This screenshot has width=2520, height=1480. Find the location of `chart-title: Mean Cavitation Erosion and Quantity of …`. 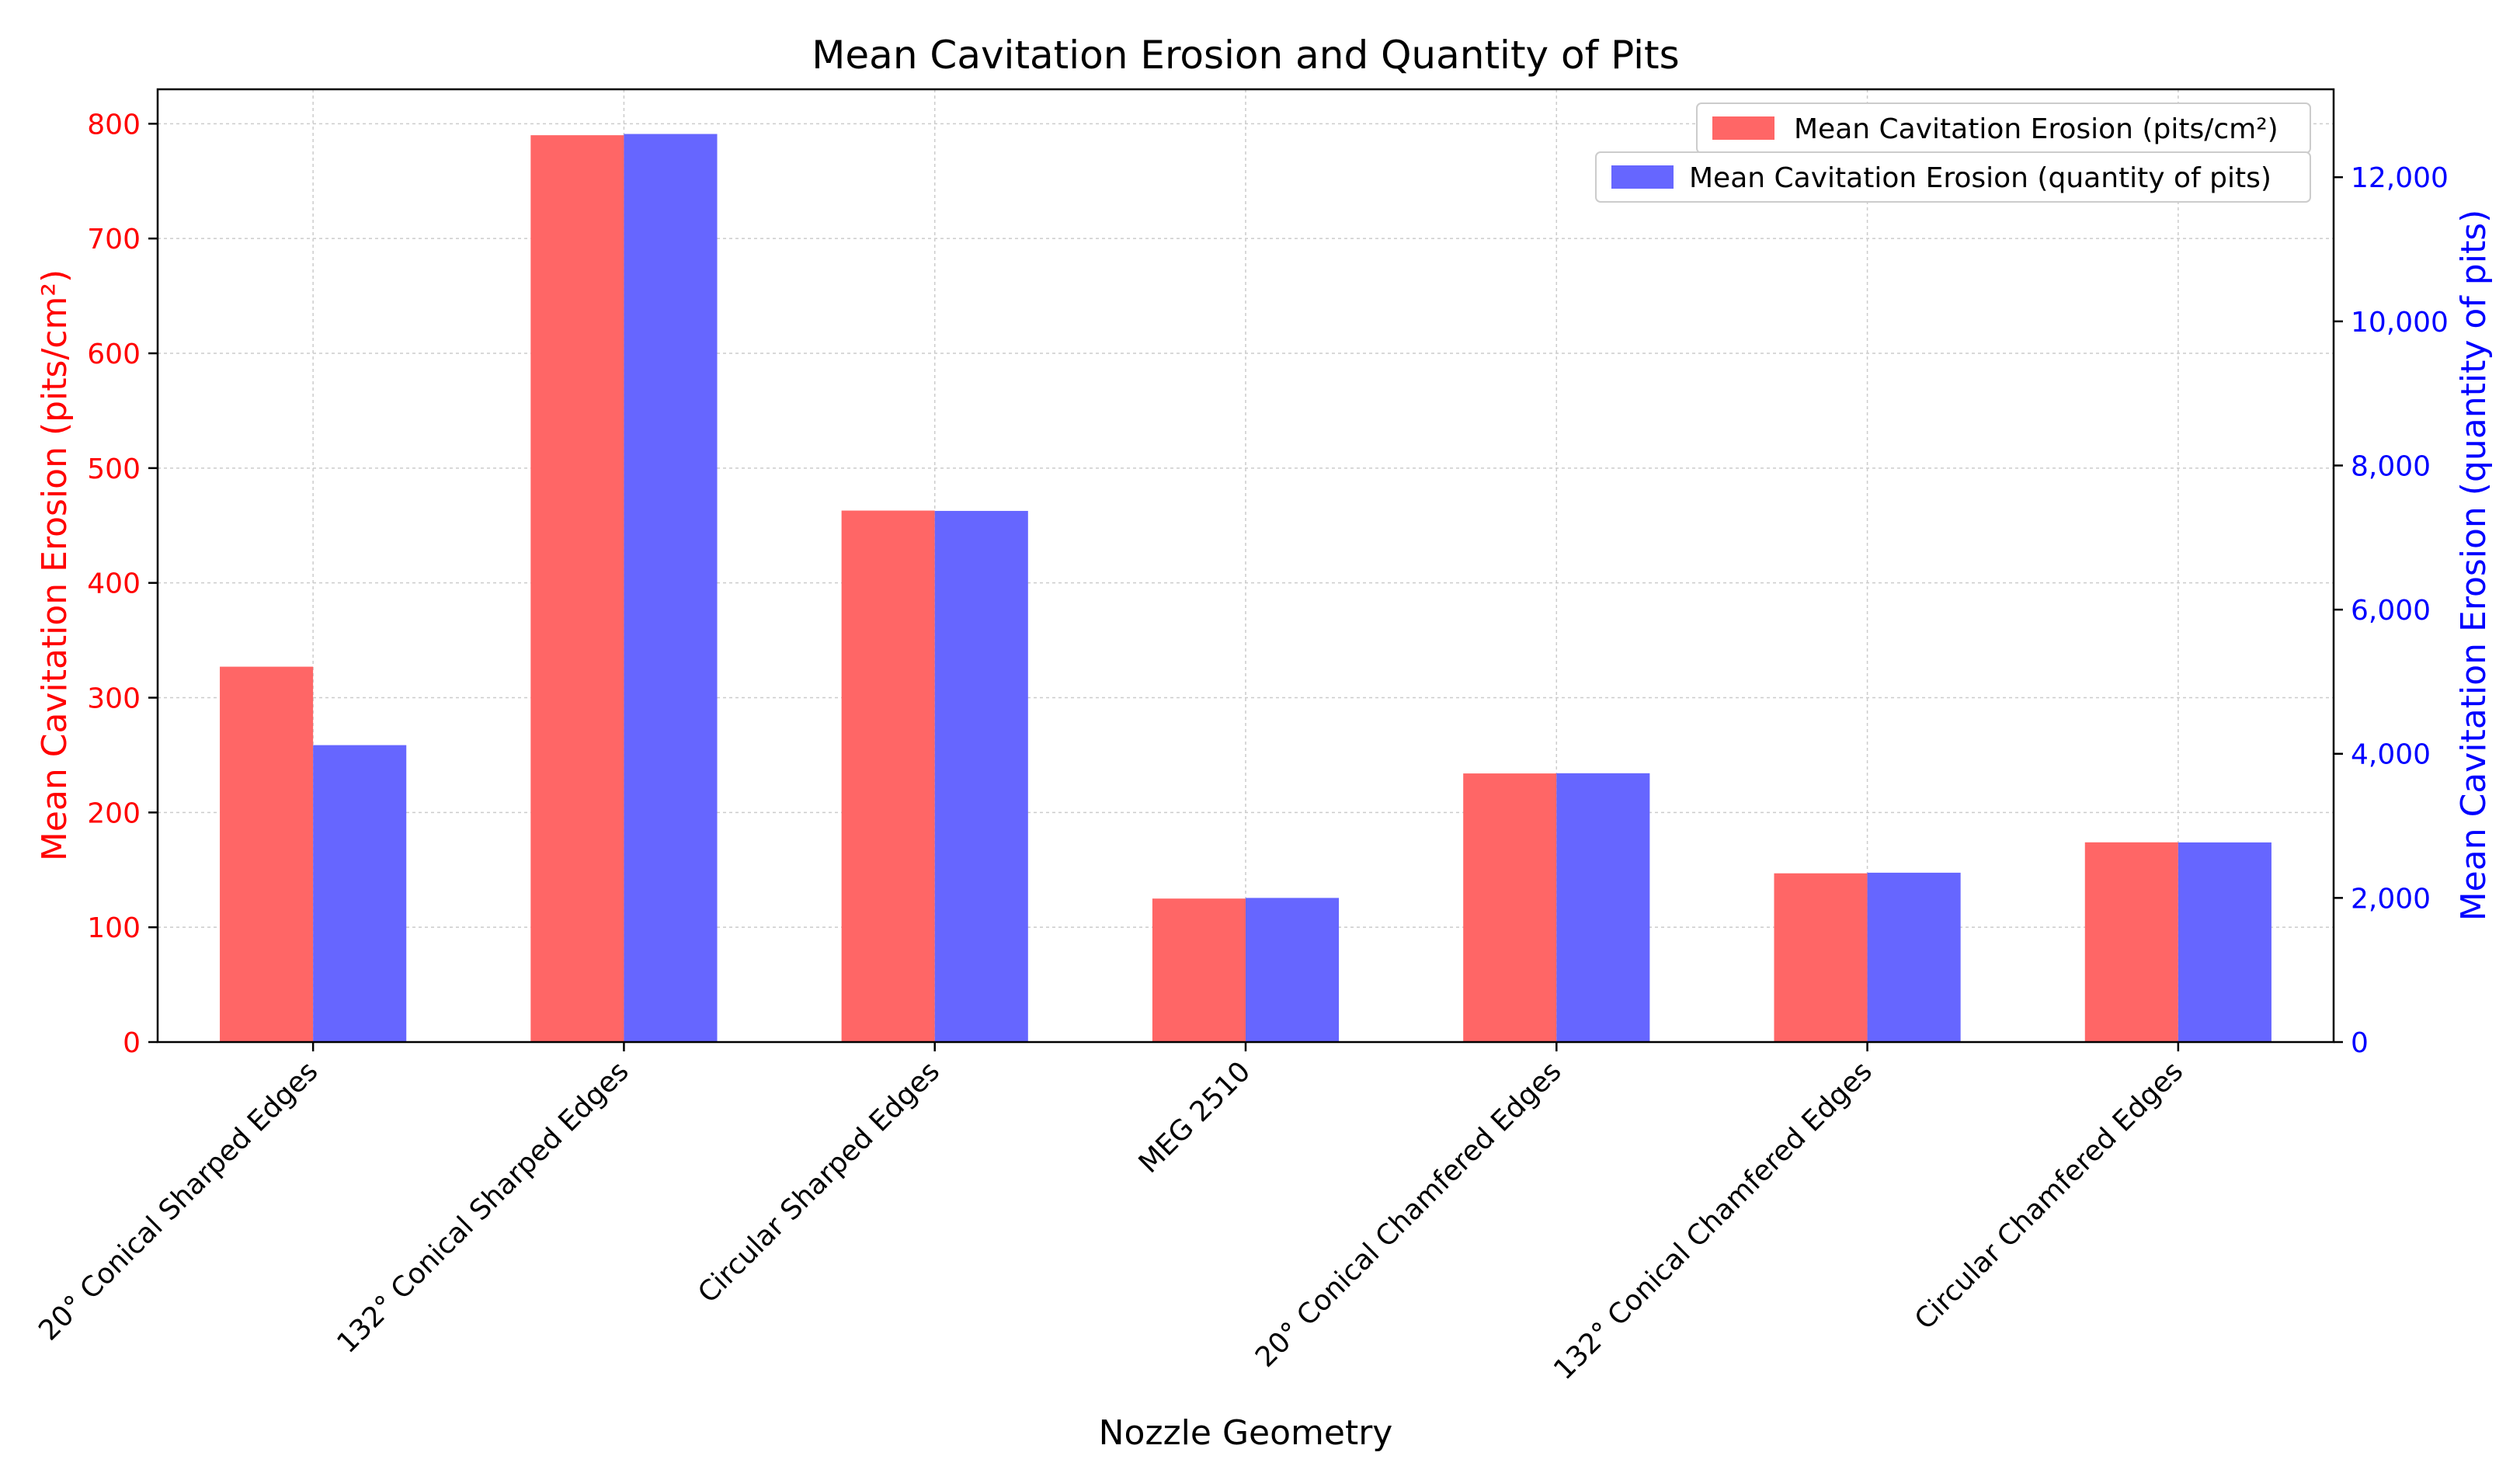

chart-title: Mean Cavitation Erosion and Quantity of … is located at coordinates (1245, 56).